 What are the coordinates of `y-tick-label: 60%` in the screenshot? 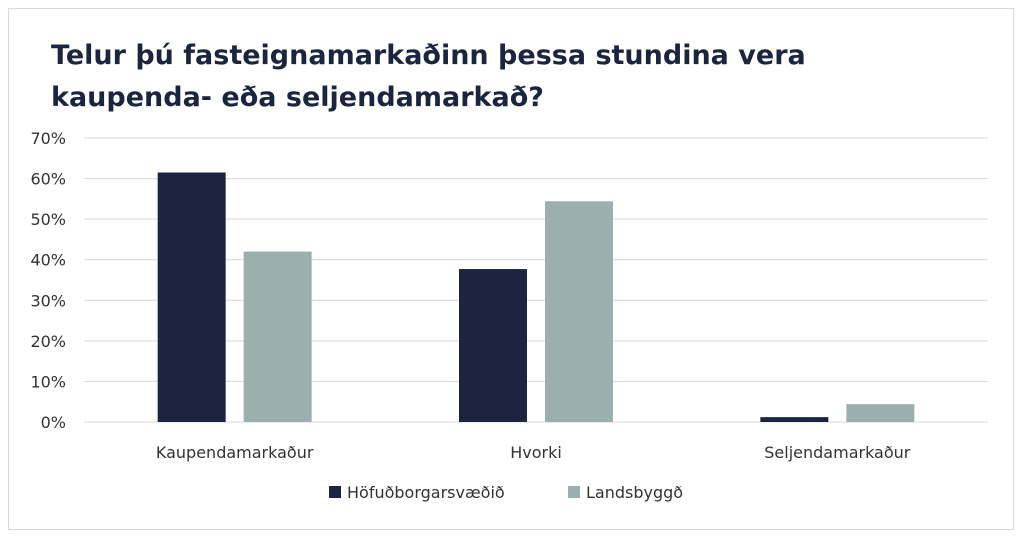 It's located at (48, 179).